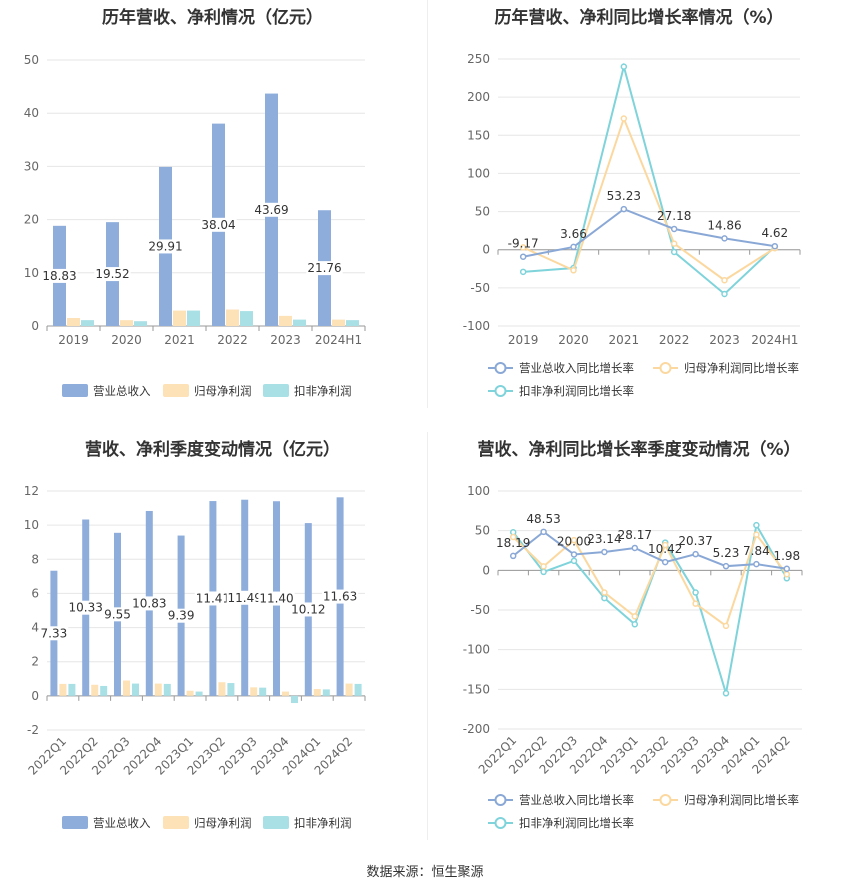 This screenshot has height=891, width=850. What do you see at coordinates (649, 179) in the screenshot?
I see `series-line` at bounding box center [649, 179].